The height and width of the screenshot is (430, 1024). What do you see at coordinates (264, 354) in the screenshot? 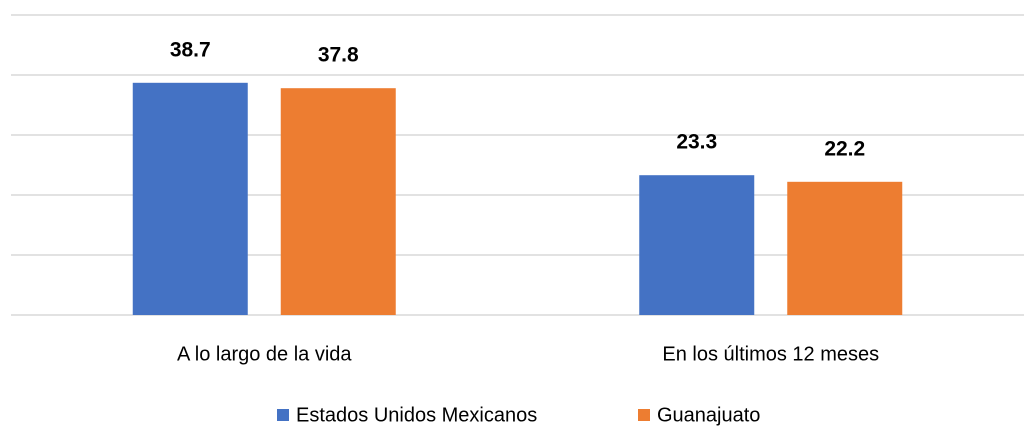
I see `x-tick-label: A lo largo de la vida` at bounding box center [264, 354].